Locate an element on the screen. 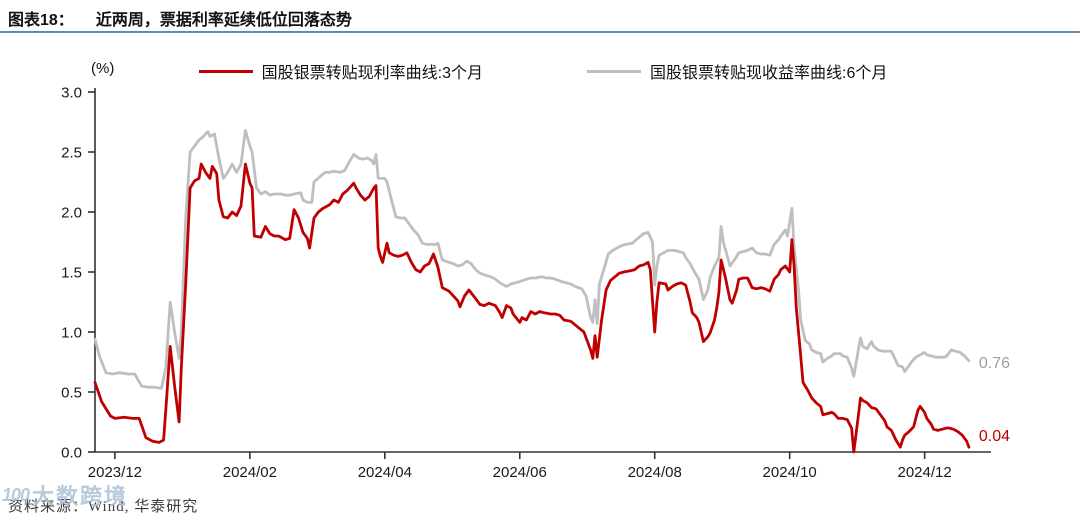 The image size is (1080, 523). source-note: 资料来源：Wind, 华泰研究 is located at coordinates (103, 507).